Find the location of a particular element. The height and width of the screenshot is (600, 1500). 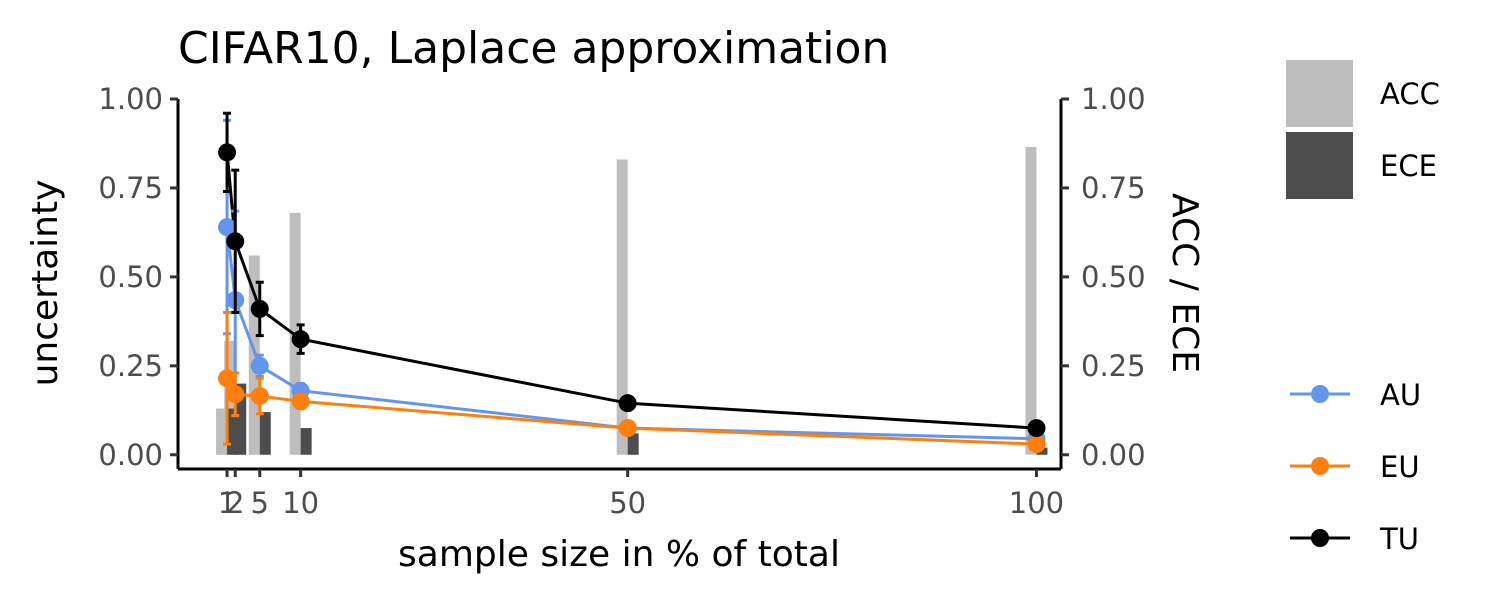

legend-label-ece: ECE is located at coordinates (1408, 166).